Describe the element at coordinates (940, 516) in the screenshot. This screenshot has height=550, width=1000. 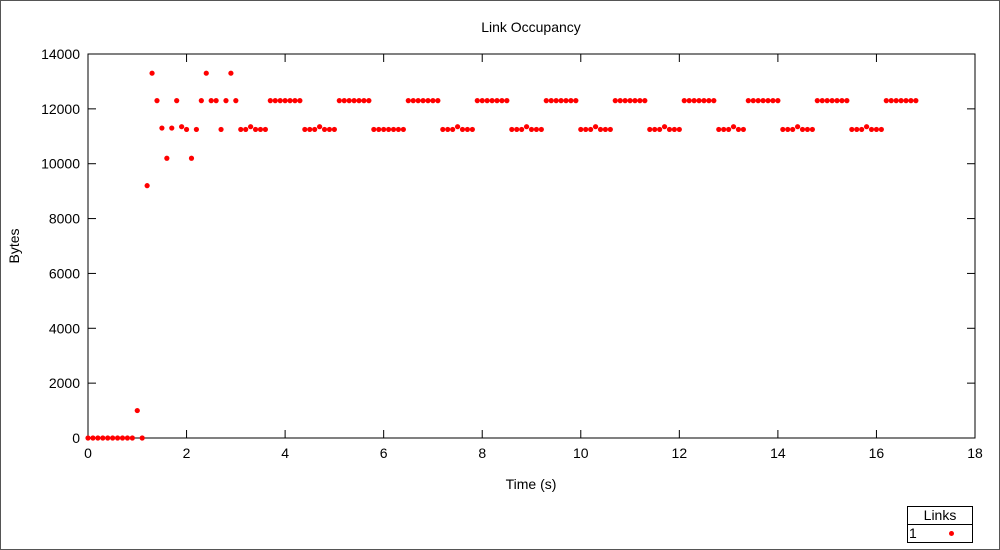
I see `legend-title: Links` at that location.